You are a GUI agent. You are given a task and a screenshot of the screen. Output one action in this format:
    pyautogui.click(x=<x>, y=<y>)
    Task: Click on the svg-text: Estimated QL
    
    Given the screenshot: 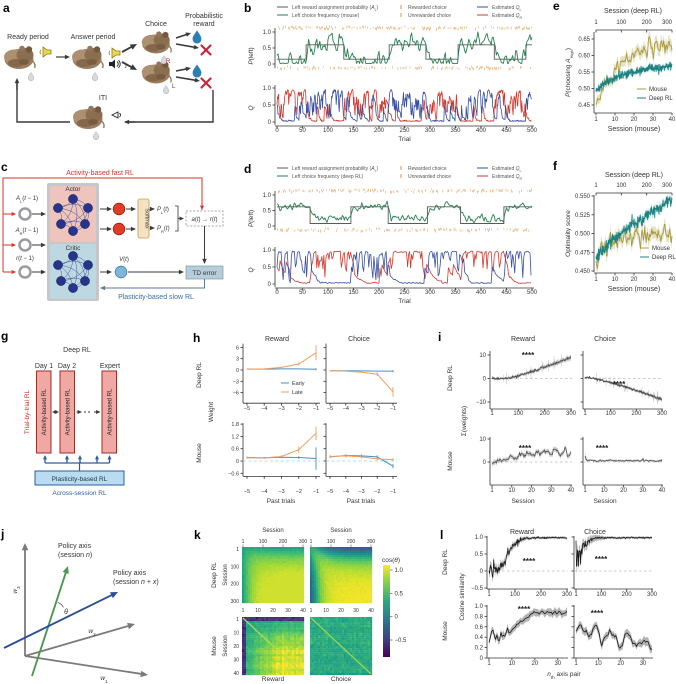 What is the action you would take?
    pyautogui.click(x=507, y=169)
    